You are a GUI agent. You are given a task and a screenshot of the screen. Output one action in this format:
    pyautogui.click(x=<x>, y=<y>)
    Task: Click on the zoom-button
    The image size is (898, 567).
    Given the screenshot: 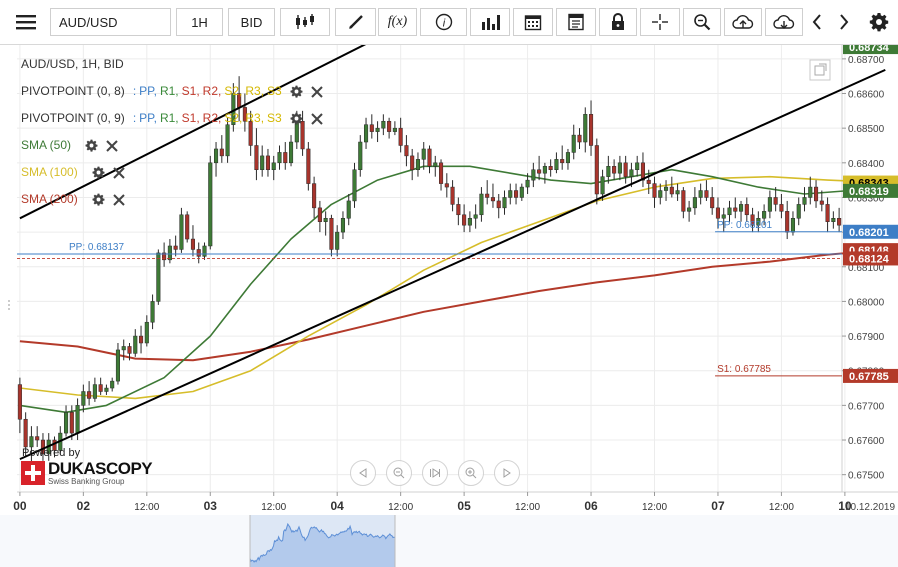 What is the action you would take?
    pyautogui.click(x=702, y=22)
    